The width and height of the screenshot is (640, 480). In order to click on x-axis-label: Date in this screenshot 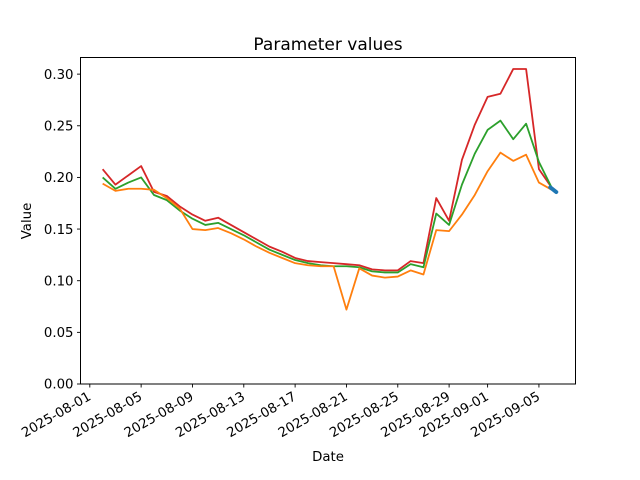, I will do `click(328, 457)`.